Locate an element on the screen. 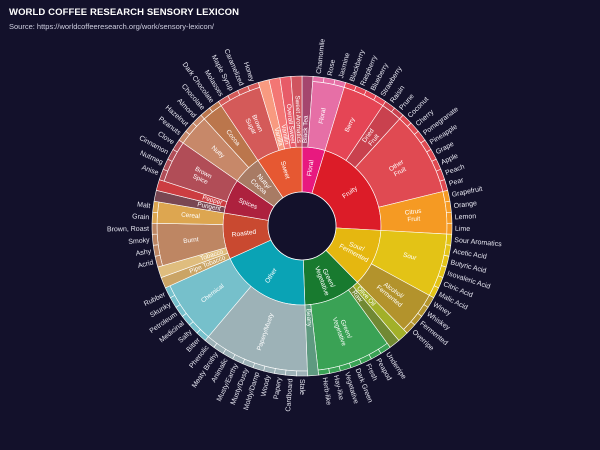 Image resolution: width=600 pixels, height=450 pixels. leaf-label-pear: Pear is located at coordinates (456, 182).